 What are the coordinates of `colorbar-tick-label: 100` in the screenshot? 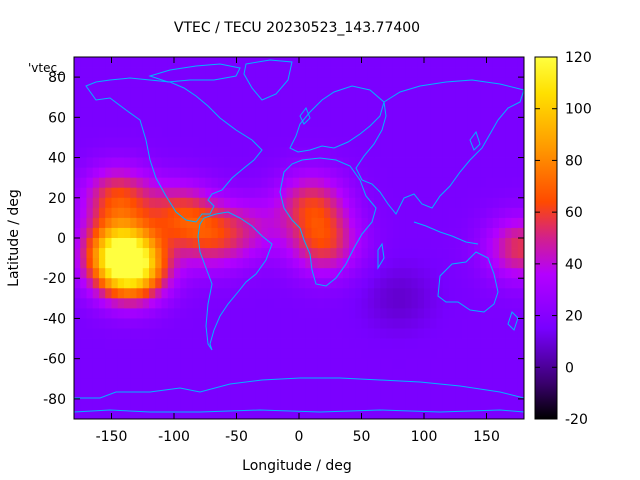 It's located at (578, 110).